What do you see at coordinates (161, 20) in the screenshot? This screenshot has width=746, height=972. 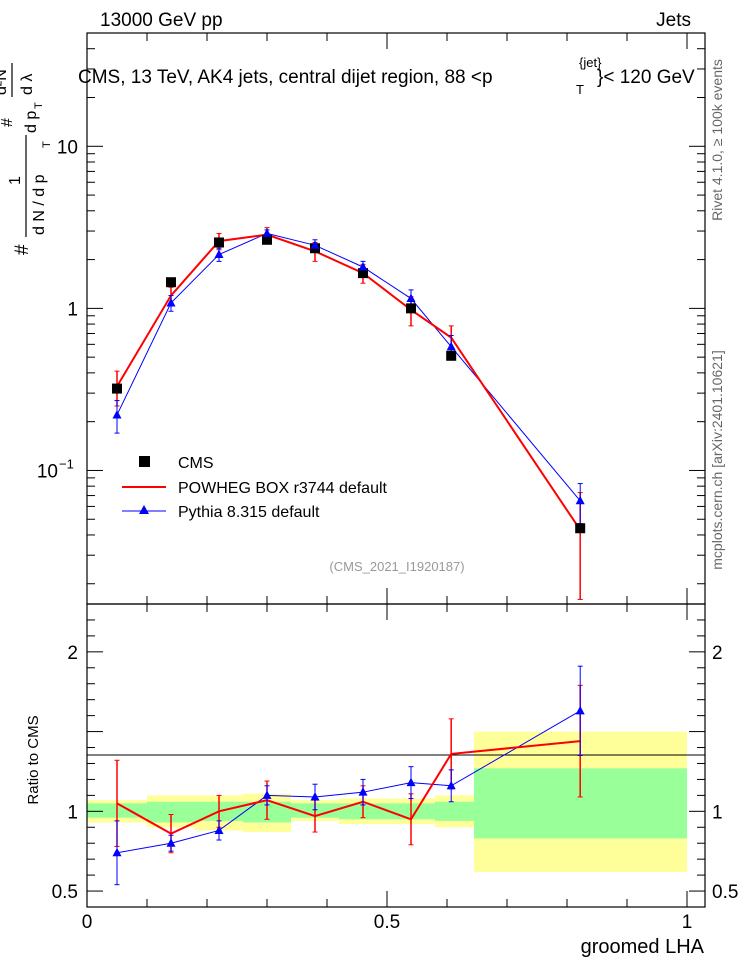 I see `header-left: 13000 GeV pp` at bounding box center [161, 20].